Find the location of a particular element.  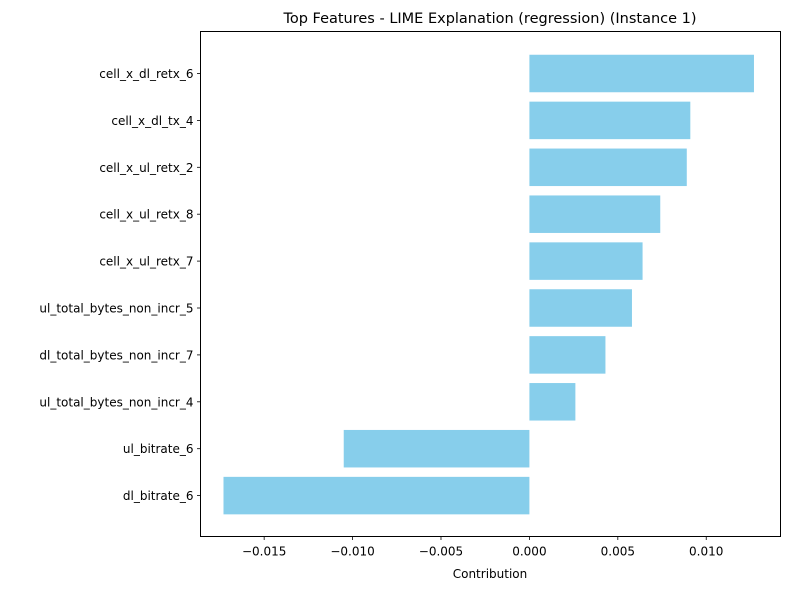

y-tick-label: dl_total_bytes_non_incr_7 is located at coordinates (116, 355).